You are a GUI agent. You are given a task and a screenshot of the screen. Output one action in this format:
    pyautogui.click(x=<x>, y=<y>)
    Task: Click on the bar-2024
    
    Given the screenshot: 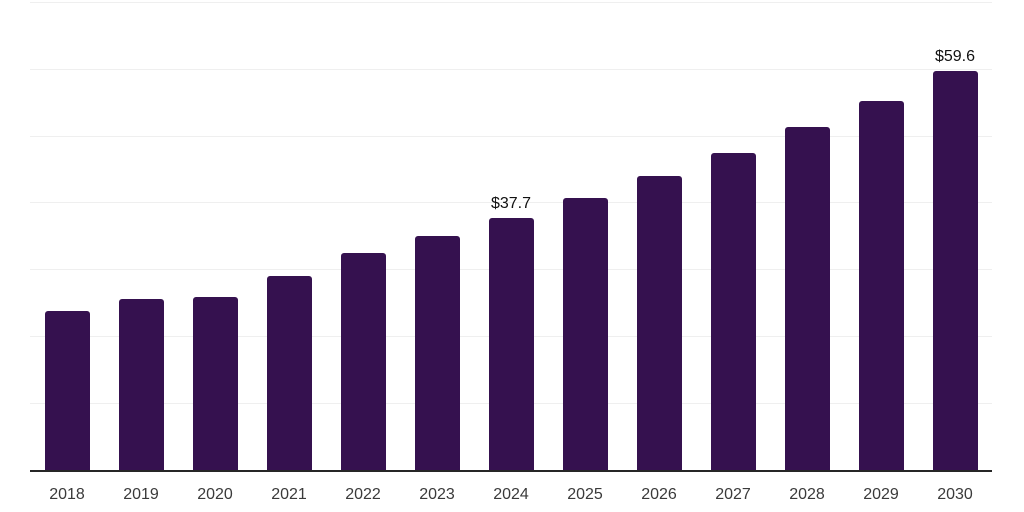 What is the action you would take?
    pyautogui.click(x=511, y=343)
    